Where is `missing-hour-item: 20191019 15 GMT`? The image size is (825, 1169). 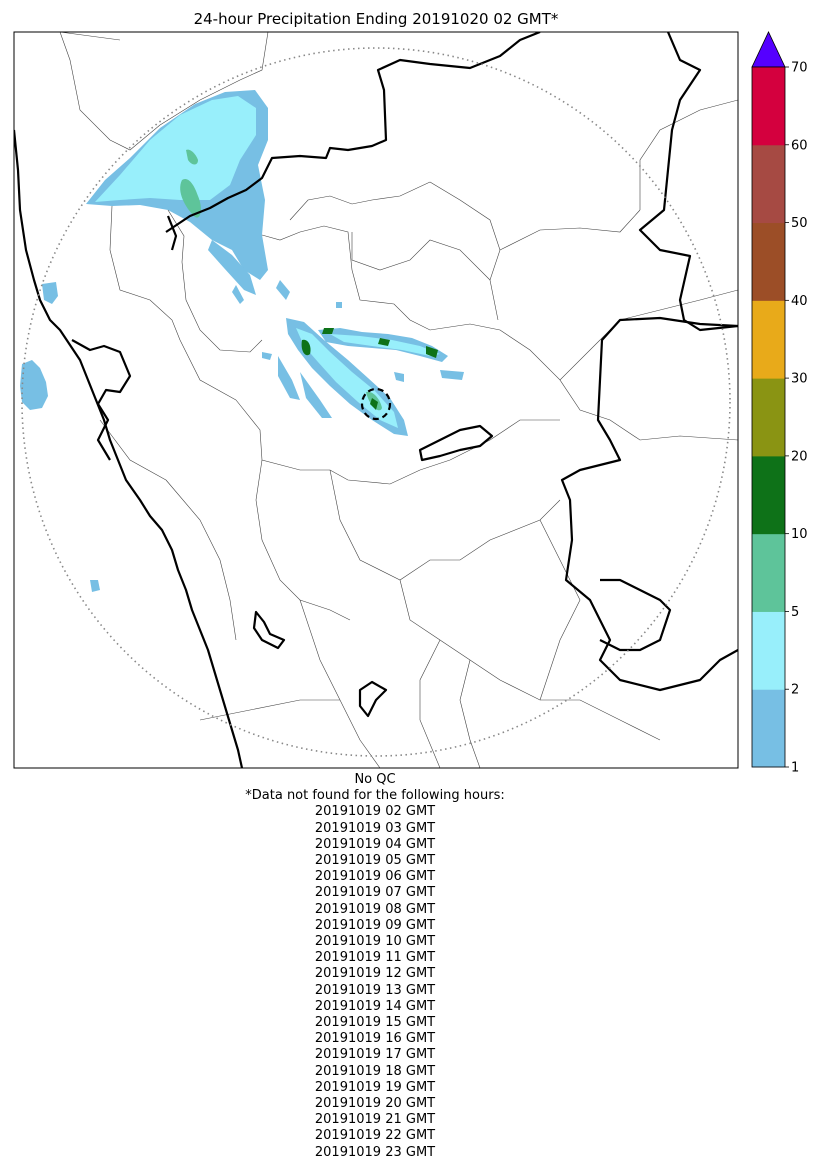
missing-hour-item: 20191019 15 GMT is located at coordinates (375, 1023).